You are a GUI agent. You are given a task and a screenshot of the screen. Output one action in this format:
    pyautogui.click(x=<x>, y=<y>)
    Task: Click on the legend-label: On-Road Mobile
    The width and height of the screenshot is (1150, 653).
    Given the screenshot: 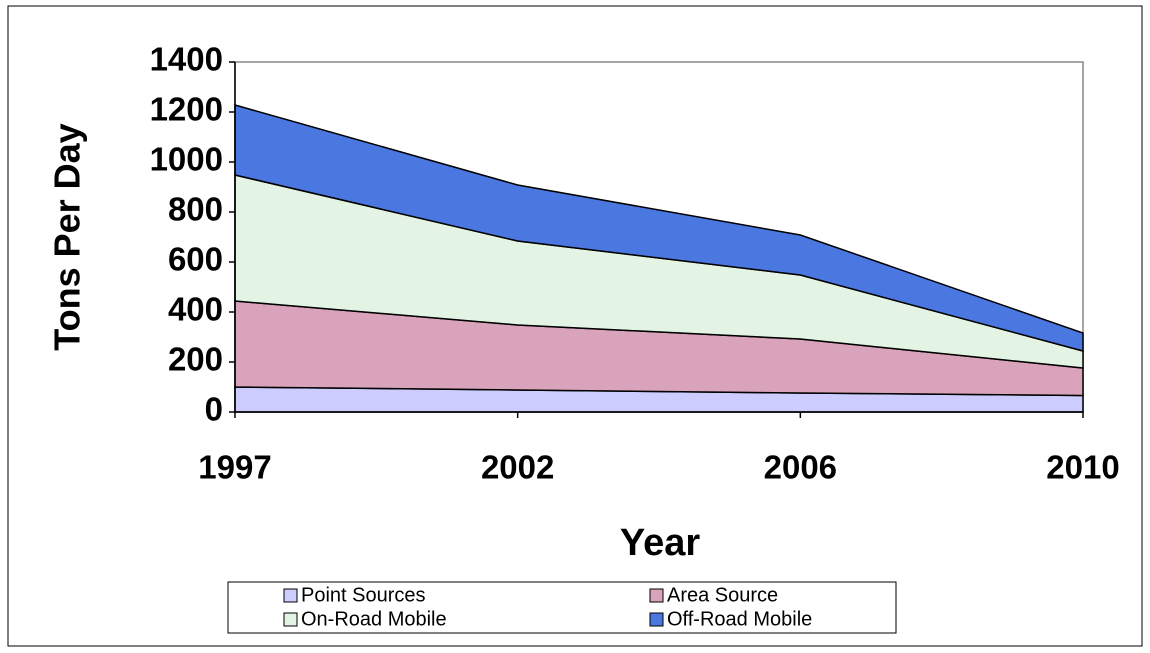 What is the action you would take?
    pyautogui.click(x=374, y=619)
    